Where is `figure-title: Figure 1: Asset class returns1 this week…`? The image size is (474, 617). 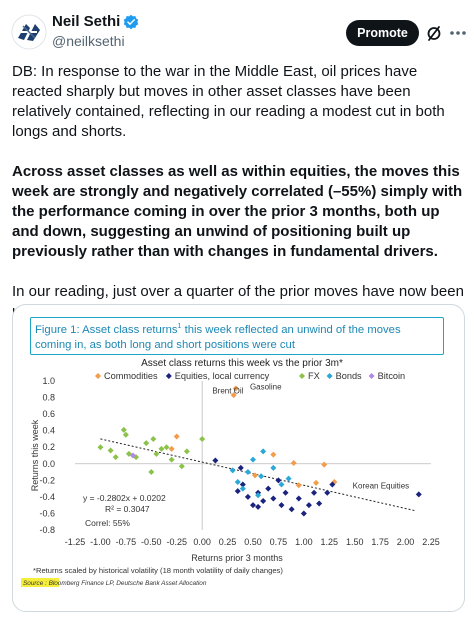
figure-title: Figure 1: Asset class returns1 this week… is located at coordinates (237, 336).